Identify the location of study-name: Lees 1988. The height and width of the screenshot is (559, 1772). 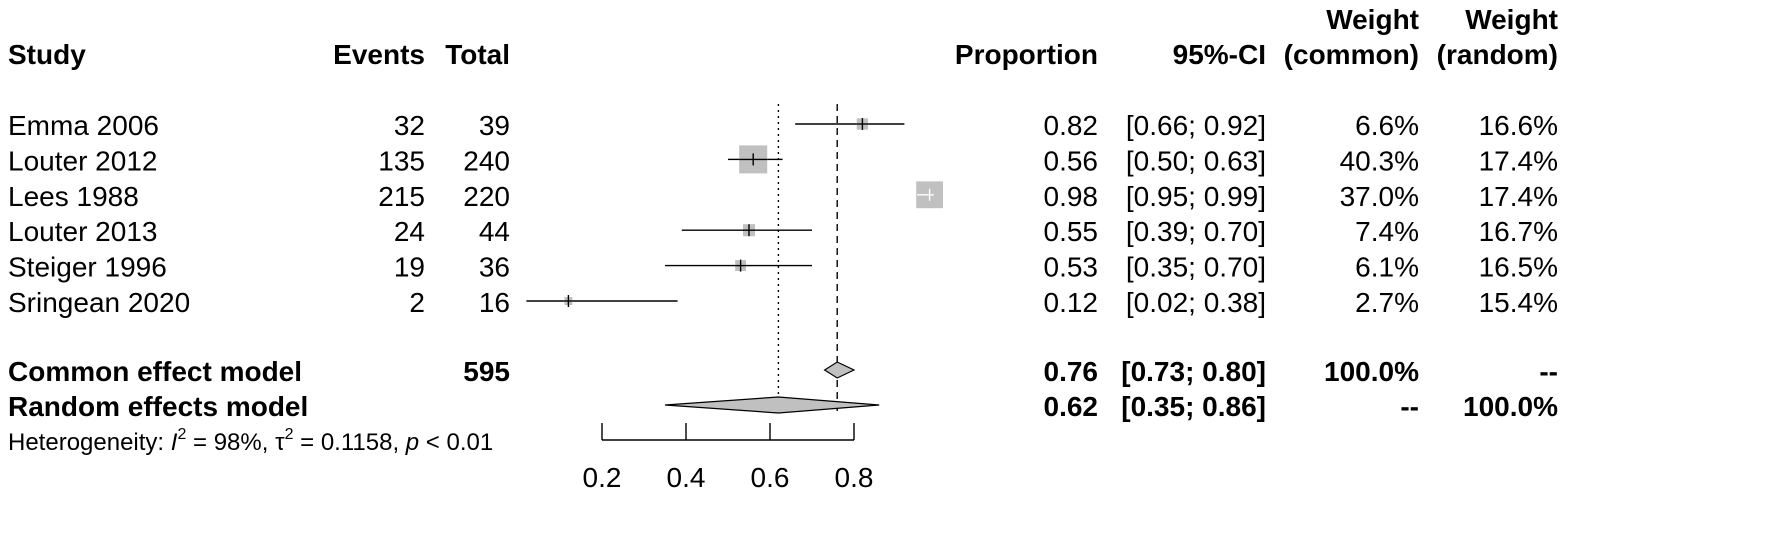
(73, 196).